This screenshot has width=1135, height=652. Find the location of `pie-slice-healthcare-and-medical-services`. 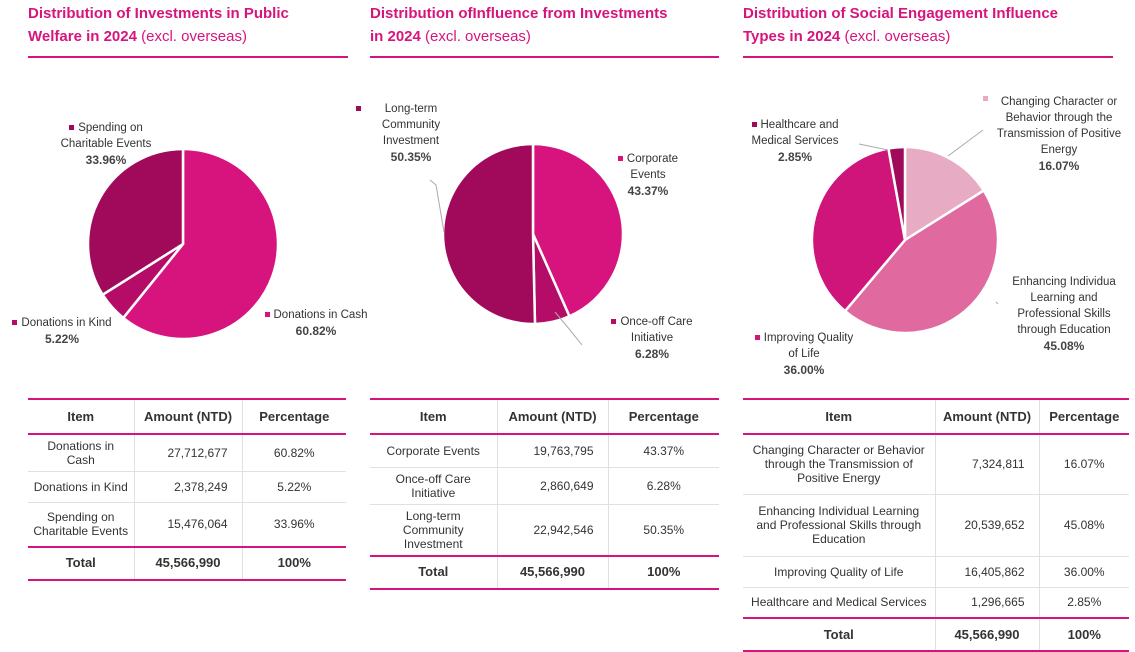

pie-slice-healthcare-and-medical-services is located at coordinates (897, 193).